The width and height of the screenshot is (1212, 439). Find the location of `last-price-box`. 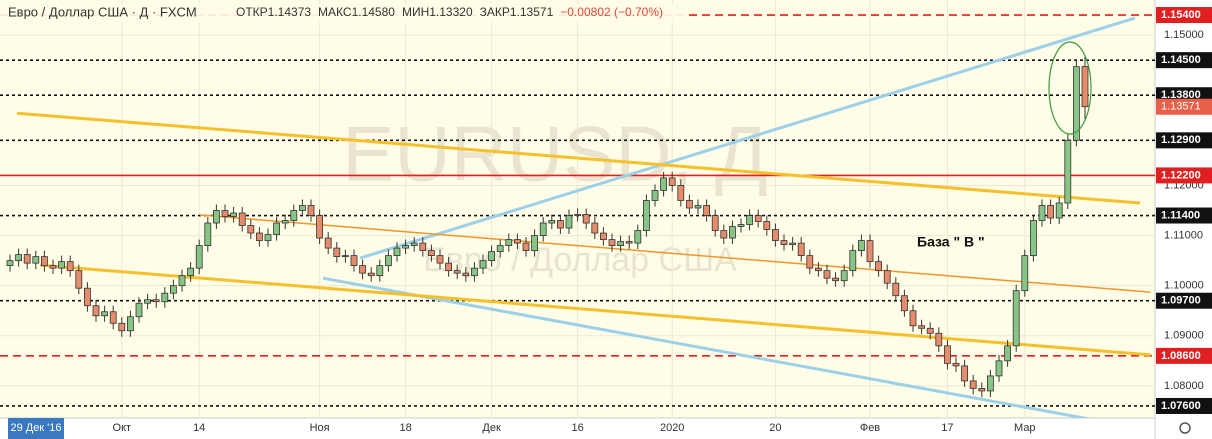

last-price-box is located at coordinates (1184, 106).